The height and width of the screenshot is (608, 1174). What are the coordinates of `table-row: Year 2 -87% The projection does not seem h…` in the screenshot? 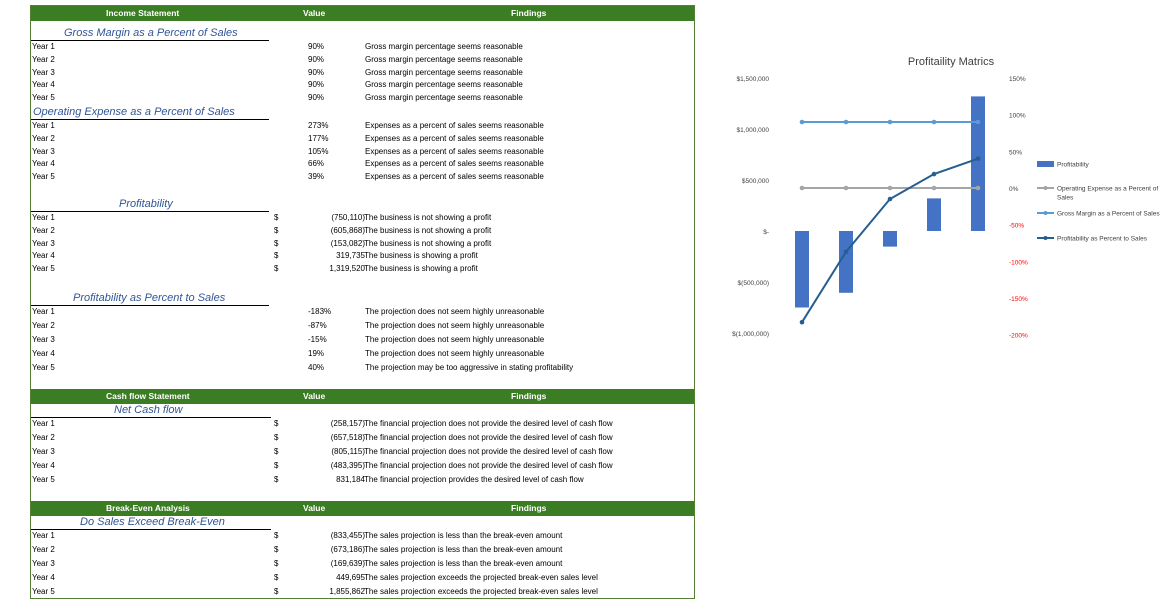 It's located at (362, 326).